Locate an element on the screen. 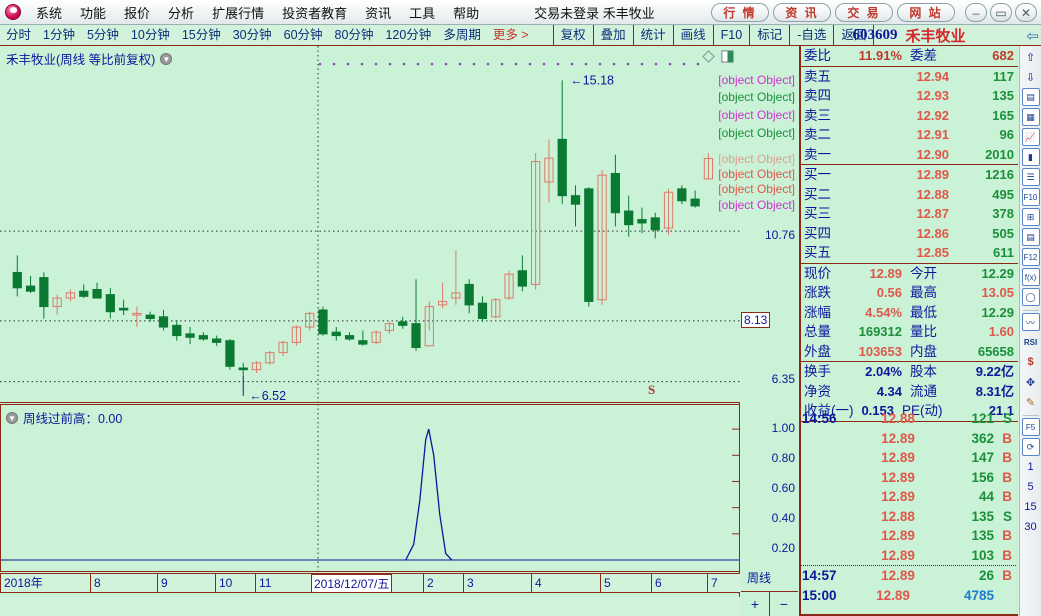 This screenshot has height=616, width=1041. menu-item-help: 帮助 is located at coordinates (466, 13).